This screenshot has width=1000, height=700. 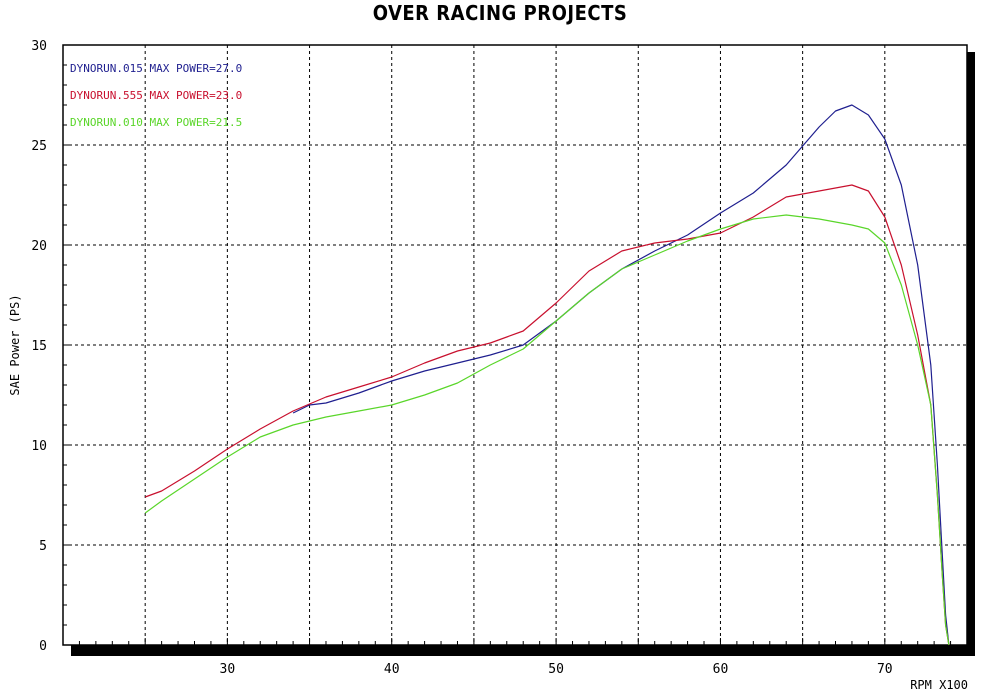 I want to click on legend-entry-dynorun-555: DYNORUN.555 MAX POWER=23.0, so click(x=156, y=95).